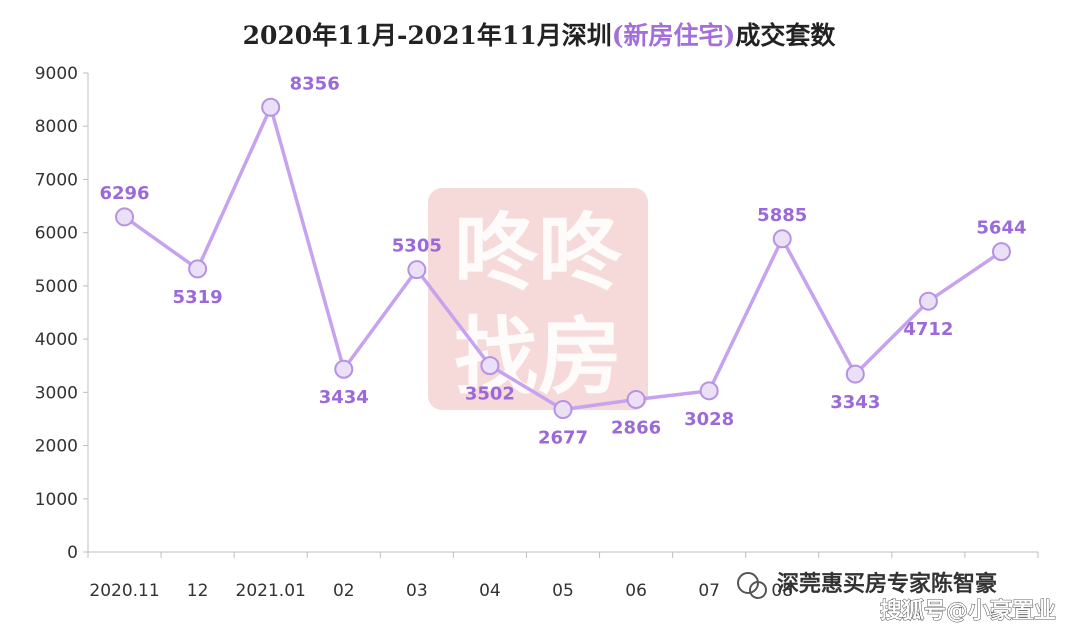  What do you see at coordinates (56, 393) in the screenshot?
I see `y-tick-label: 3000` at bounding box center [56, 393].